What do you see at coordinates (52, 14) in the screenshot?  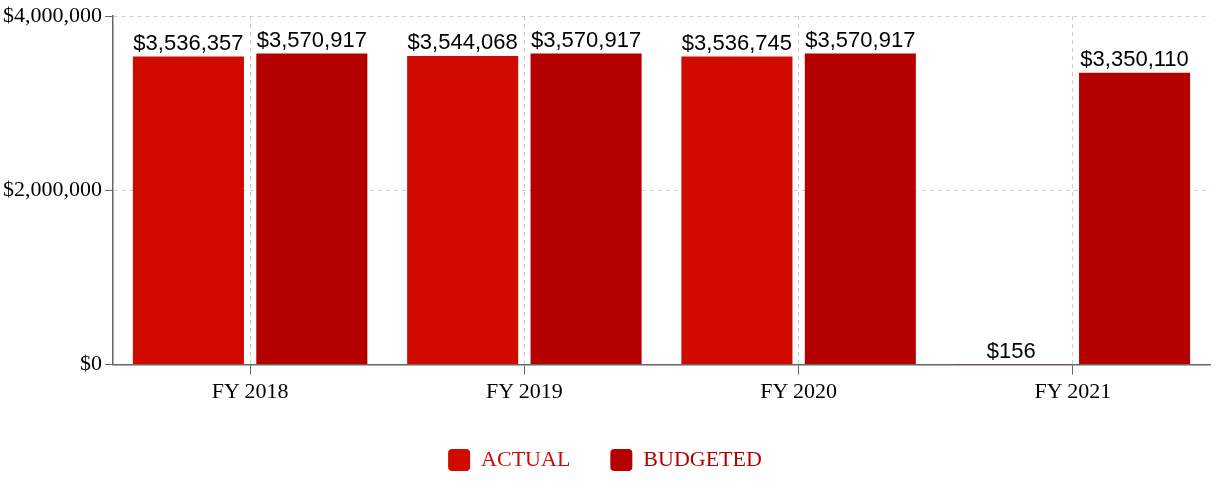 I see `y-tick-label: $4,000,000` at bounding box center [52, 14].